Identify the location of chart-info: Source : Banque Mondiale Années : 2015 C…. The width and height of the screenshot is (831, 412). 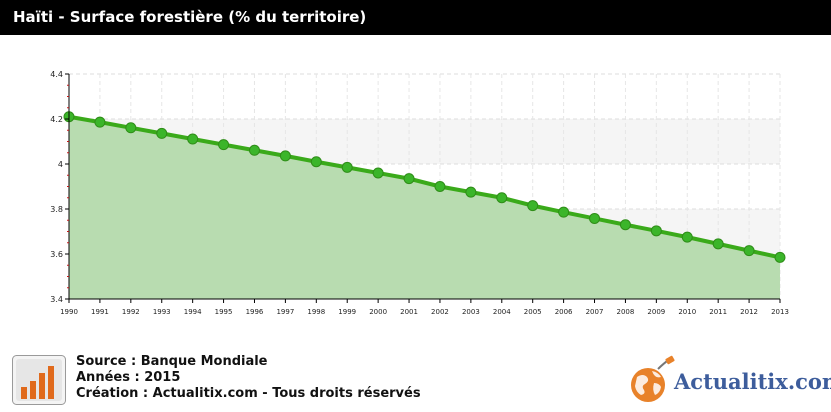
(248, 378).